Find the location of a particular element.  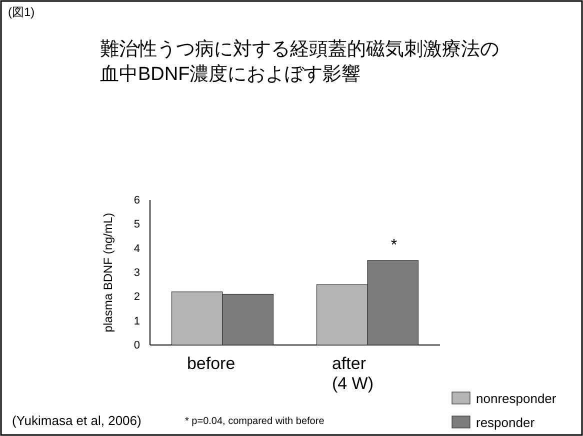

chart-title: 難治性うつ病に対する経頭蓋的磁気刺激療法の血中BDNF濃度におよぼす影響 is located at coordinates (299, 61).